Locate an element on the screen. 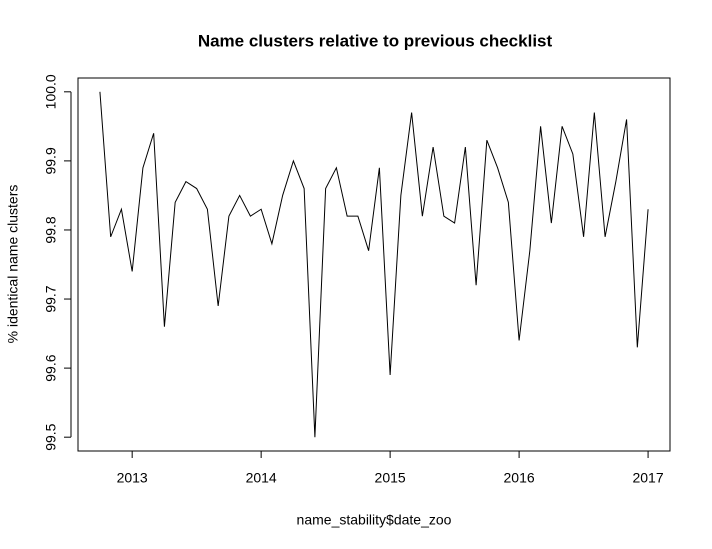 The height and width of the screenshot is (549, 712). y-tick-label: 100.0 is located at coordinates (51, 91).